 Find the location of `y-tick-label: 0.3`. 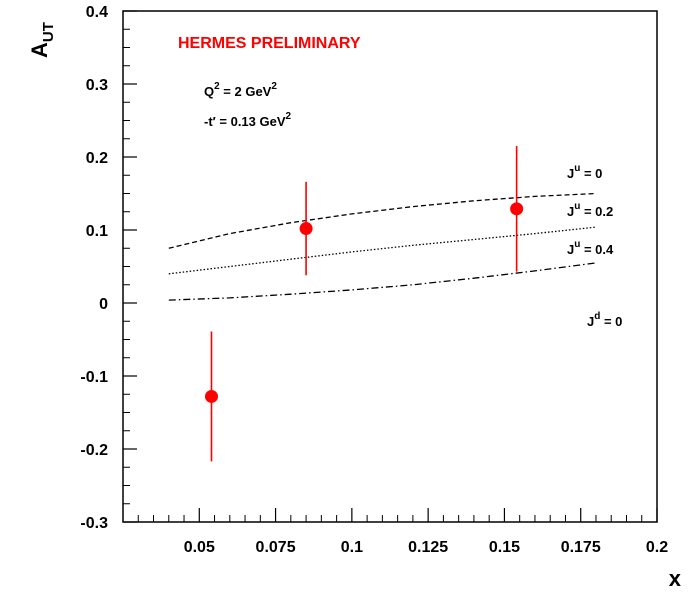

y-tick-label: 0.3 is located at coordinates (97, 85).